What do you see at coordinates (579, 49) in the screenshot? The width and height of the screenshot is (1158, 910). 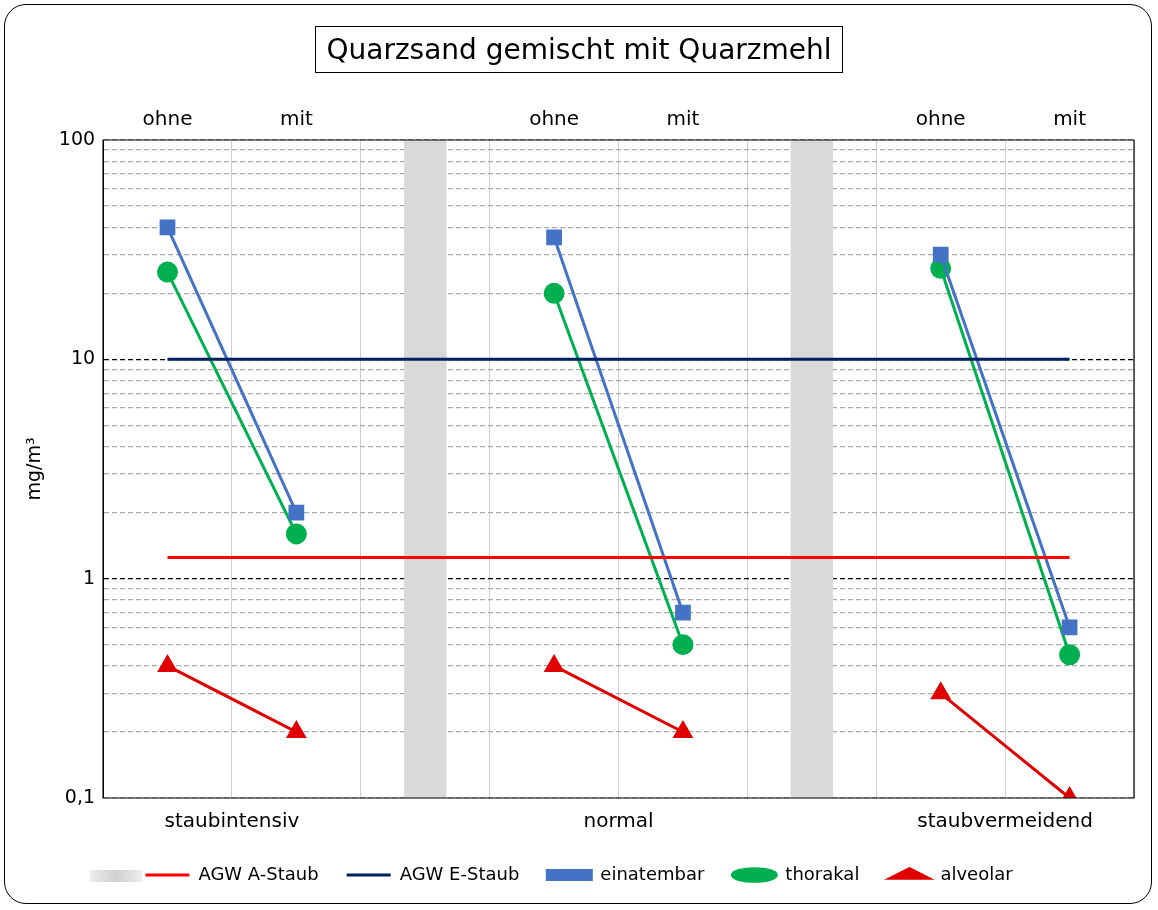 I see `chart-title: Quarzsand gemischt mit Quarzmehl` at bounding box center [579, 49].